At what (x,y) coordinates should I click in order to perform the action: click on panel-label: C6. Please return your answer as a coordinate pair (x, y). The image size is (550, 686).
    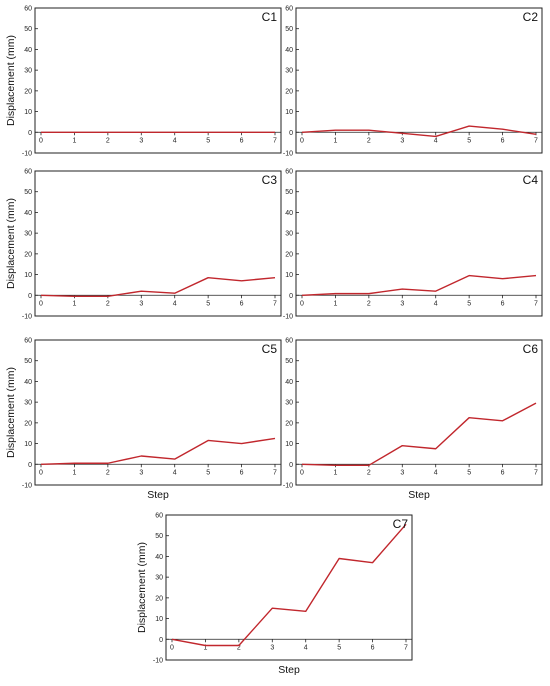
    Looking at the image, I should click on (531, 349).